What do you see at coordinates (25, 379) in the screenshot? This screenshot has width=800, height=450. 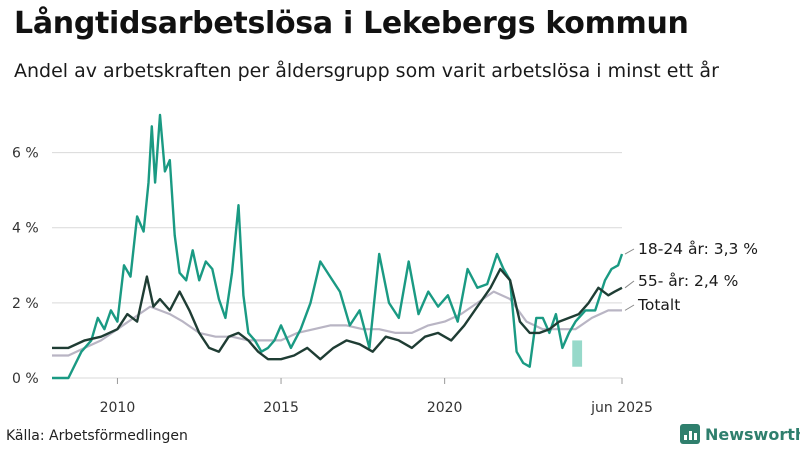 I see `y-tick-label: 0 %` at bounding box center [25, 379].